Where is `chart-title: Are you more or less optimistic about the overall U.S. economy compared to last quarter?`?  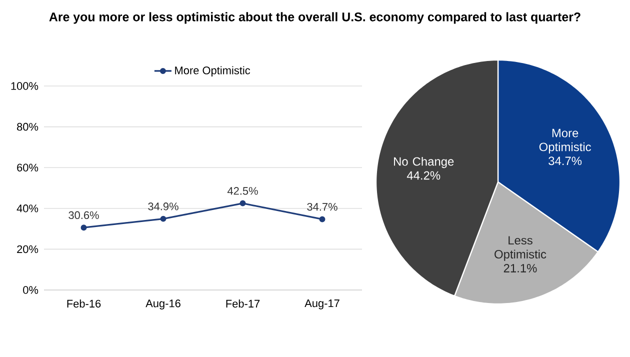
chart-title: Are you more or less optimistic about the overall U.S. economy compared to last quarter? is located at coordinates (314, 18).